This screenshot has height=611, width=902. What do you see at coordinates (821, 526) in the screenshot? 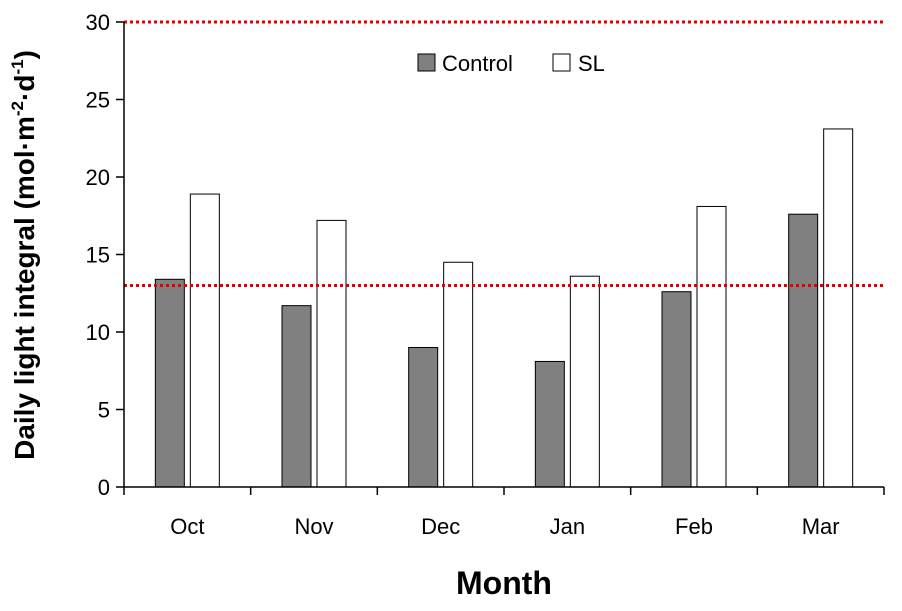
I see `x-tick-label: Mar` at bounding box center [821, 526].